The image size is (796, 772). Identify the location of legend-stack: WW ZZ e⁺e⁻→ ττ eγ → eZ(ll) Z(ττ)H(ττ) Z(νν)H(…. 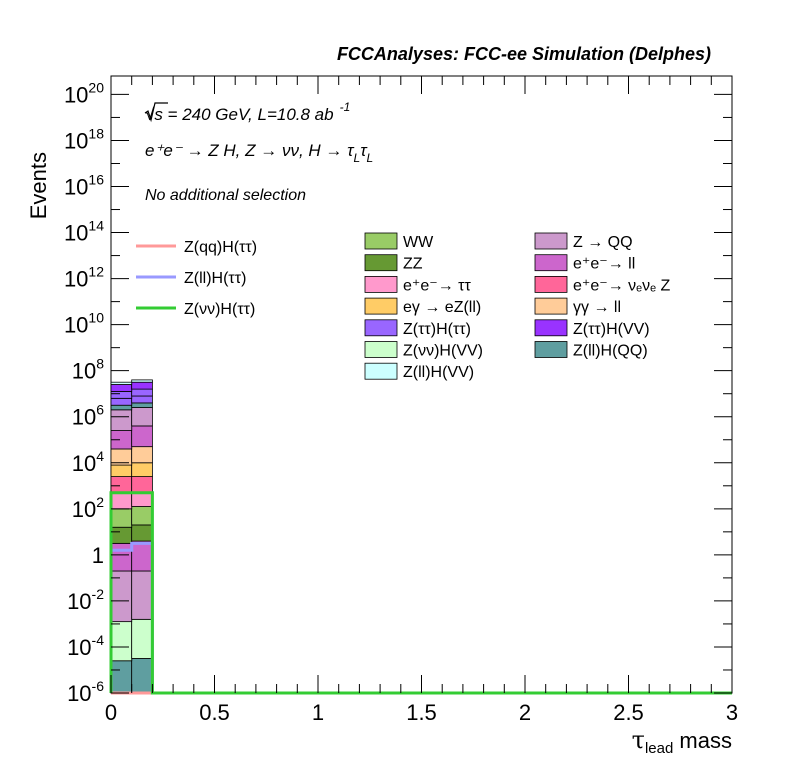
(517, 306).